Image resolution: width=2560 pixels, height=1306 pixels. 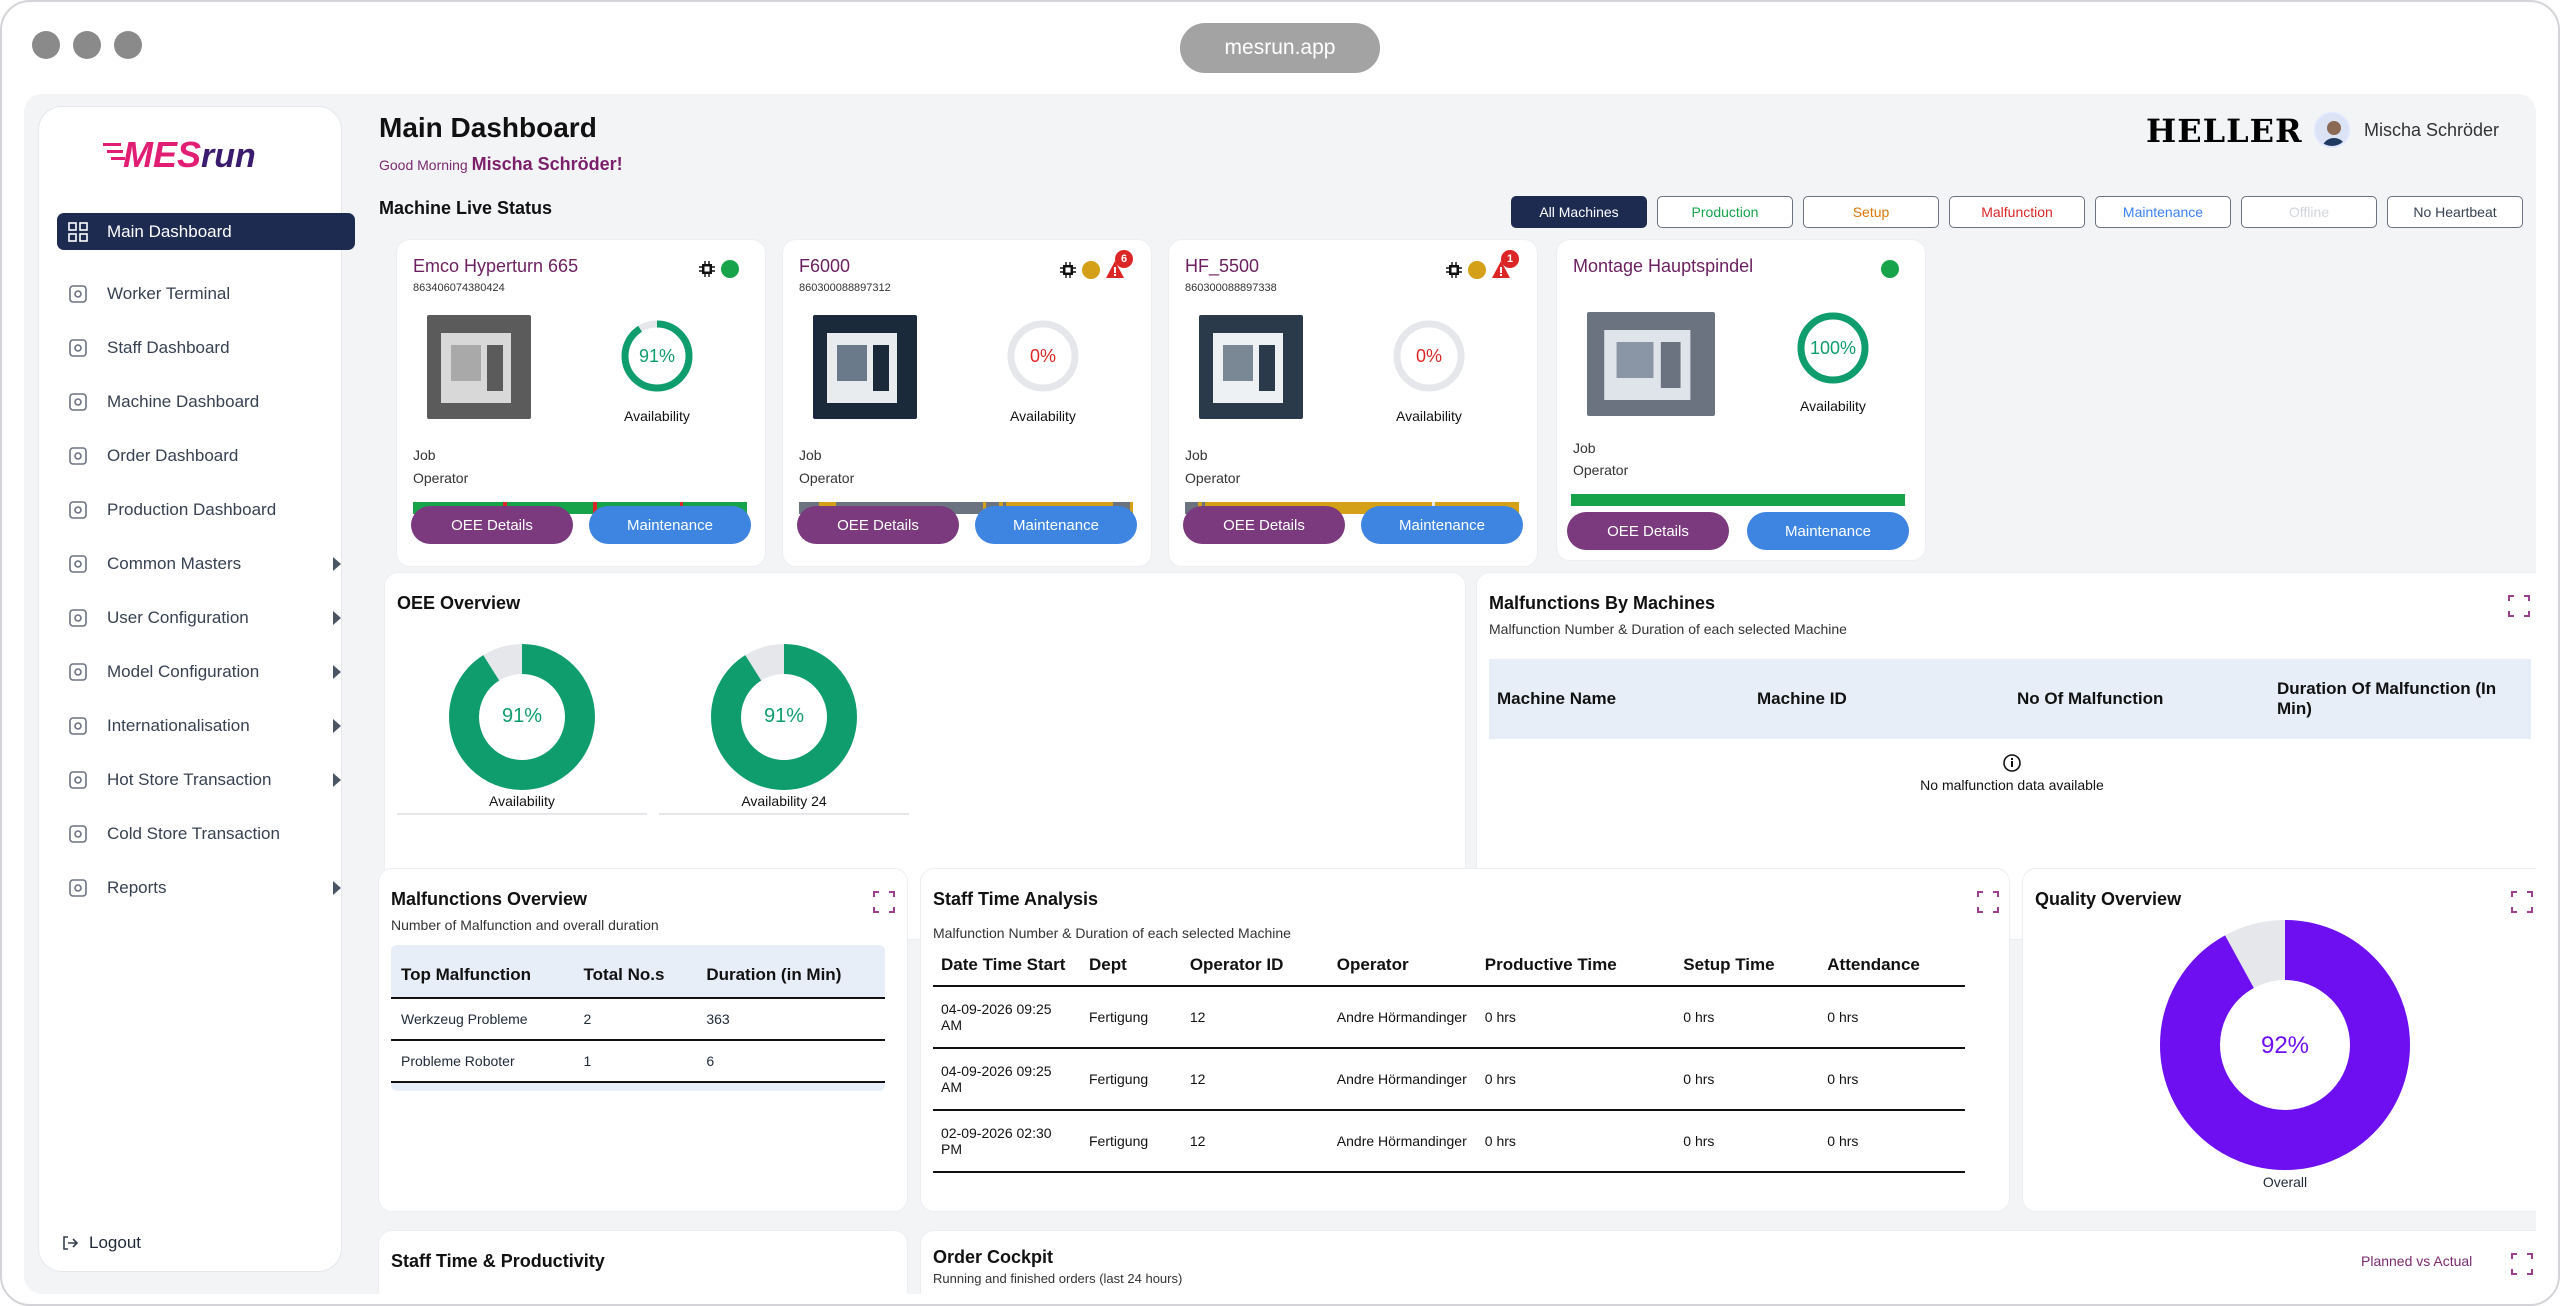 I want to click on minimize-window-button, so click(x=87, y=45).